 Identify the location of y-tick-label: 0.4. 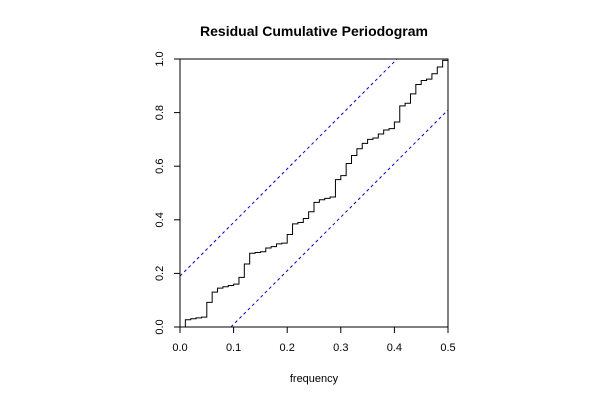
(160, 219).